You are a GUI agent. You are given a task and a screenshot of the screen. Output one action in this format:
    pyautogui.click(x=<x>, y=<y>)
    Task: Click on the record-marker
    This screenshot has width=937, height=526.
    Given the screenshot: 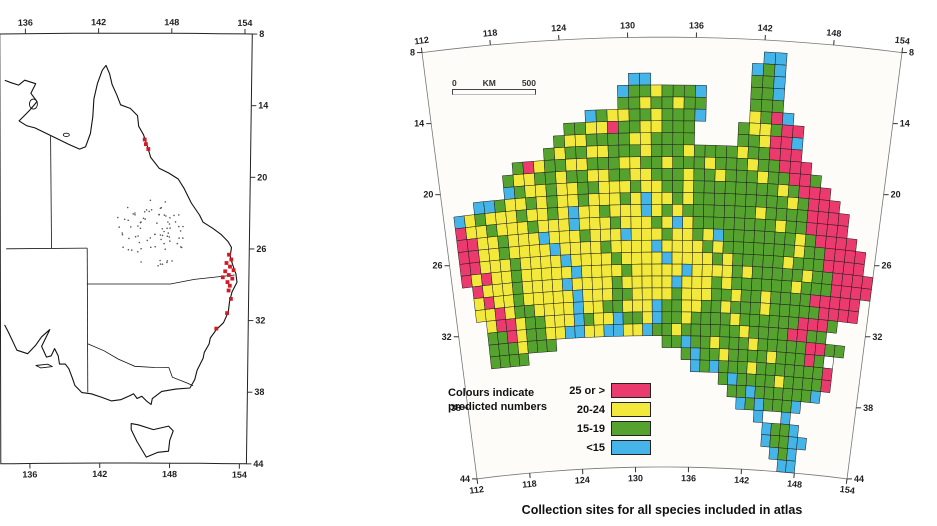 What is the action you would take?
    pyautogui.click(x=144, y=139)
    